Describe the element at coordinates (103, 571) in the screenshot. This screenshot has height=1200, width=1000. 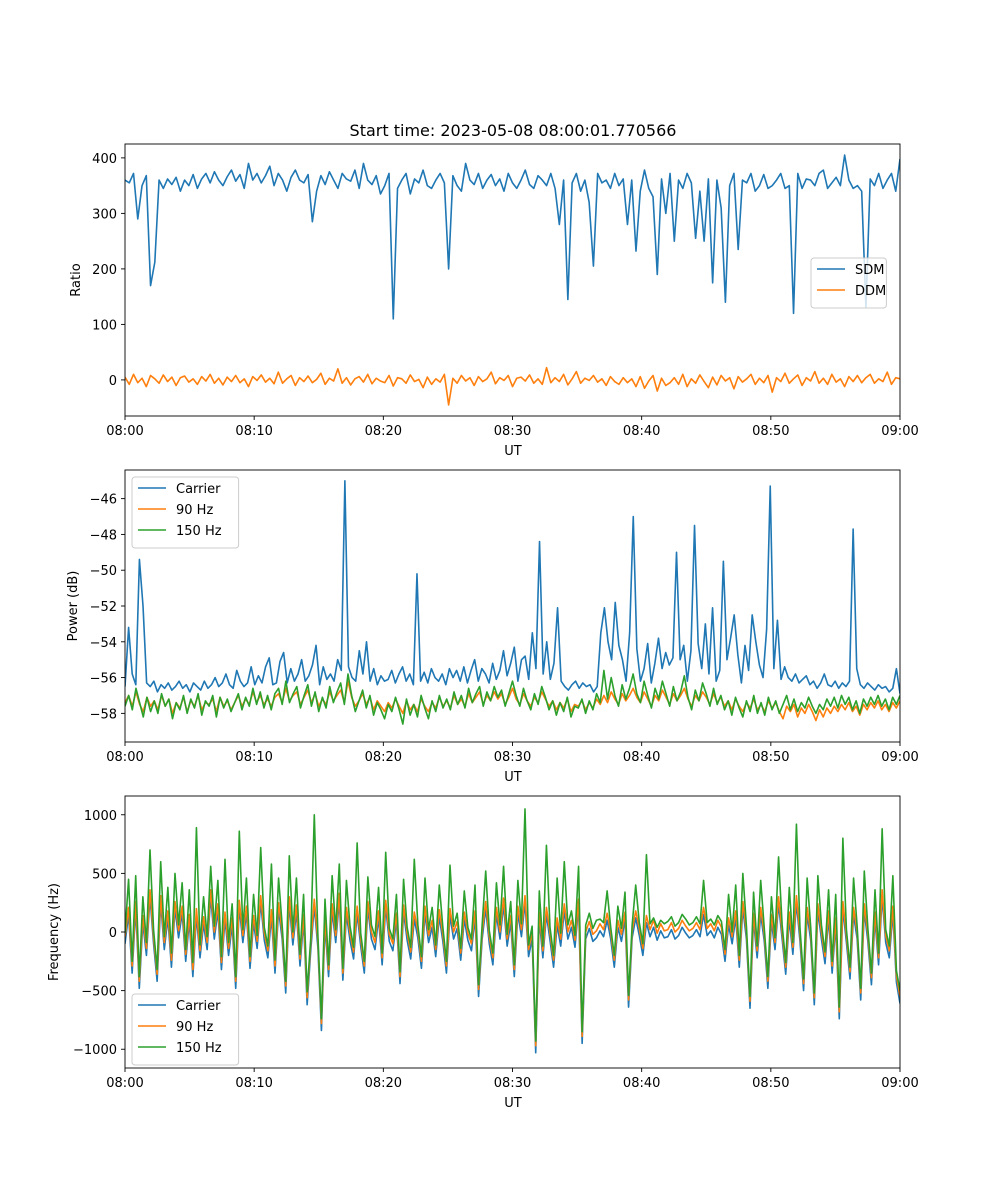
I see `power-panel-y-tick-label: −50` at that location.